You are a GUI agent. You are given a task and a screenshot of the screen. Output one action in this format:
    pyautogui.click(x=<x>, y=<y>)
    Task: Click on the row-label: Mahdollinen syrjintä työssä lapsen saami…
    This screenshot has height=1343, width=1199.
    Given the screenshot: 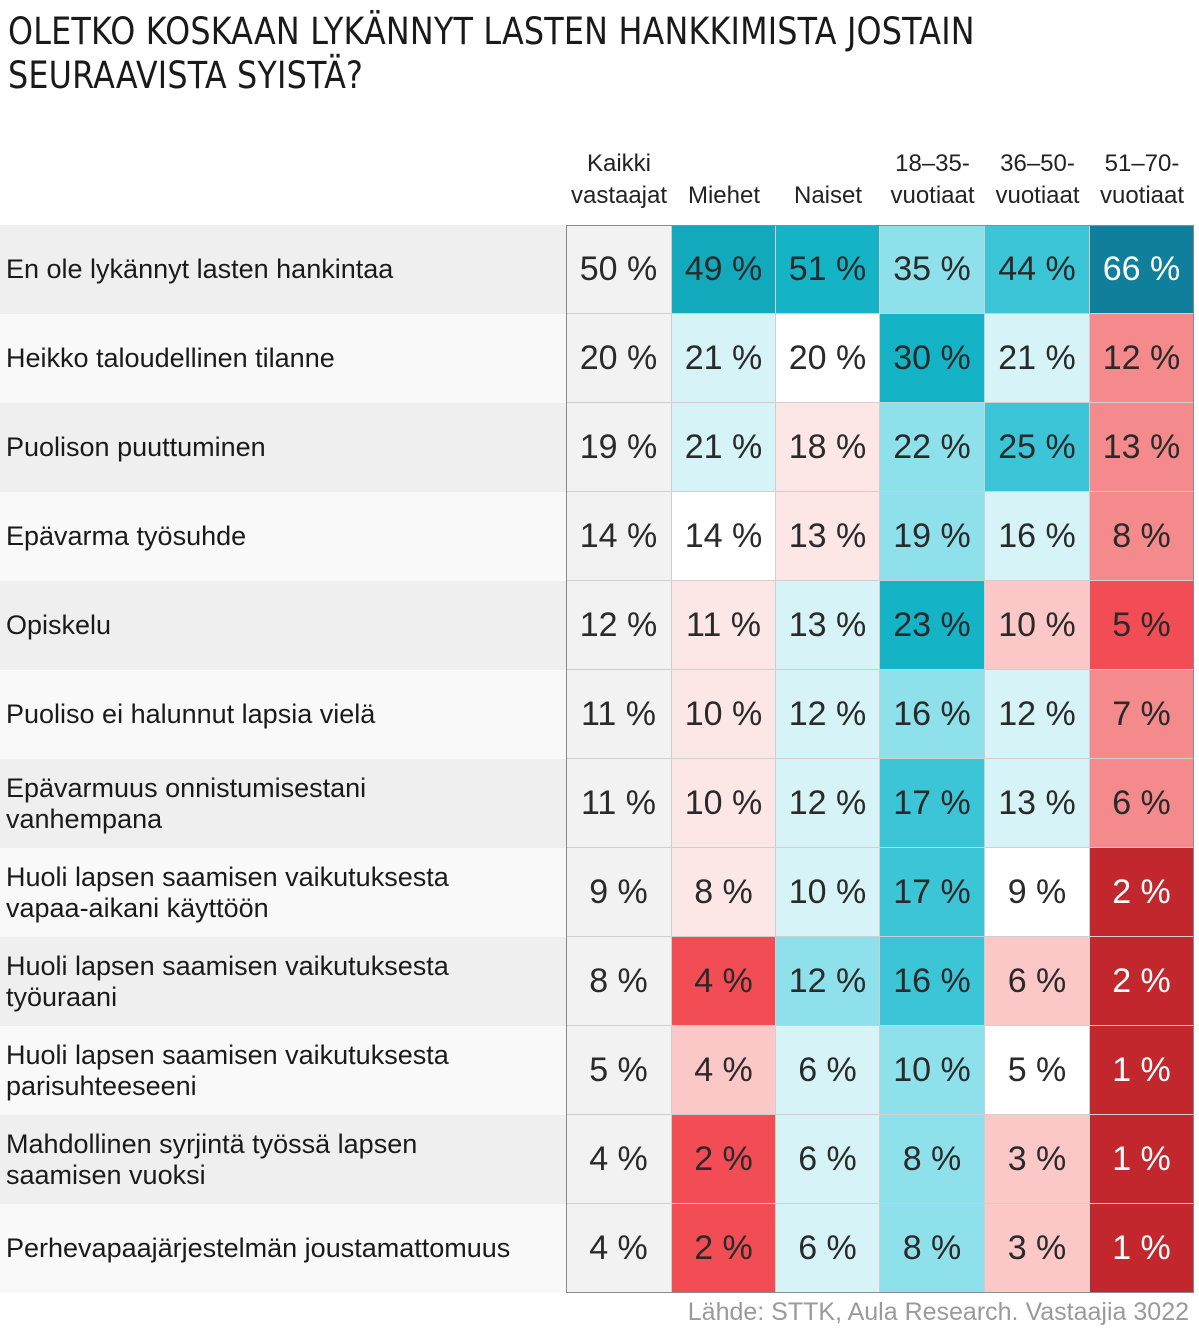 What is the action you would take?
    pyautogui.click(x=212, y=1159)
    